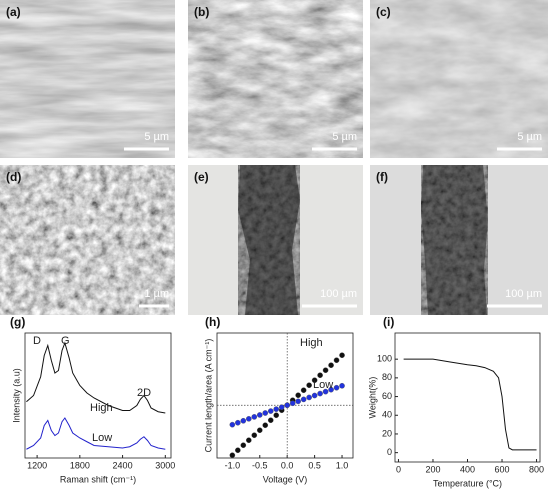 This screenshot has width=550, height=493. Describe the element at coordinates (387, 433) in the screenshot. I see `y-tick-label: 20` at that location.